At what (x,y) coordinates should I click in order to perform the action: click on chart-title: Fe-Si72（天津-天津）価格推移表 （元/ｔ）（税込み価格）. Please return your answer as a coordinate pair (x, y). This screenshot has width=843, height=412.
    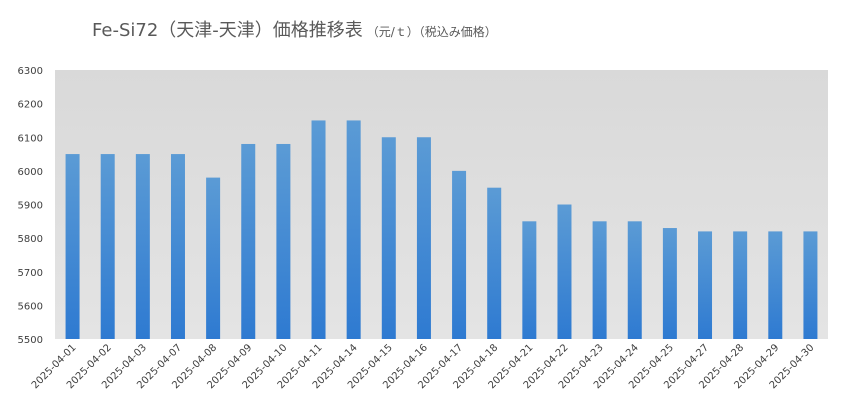
    Looking at the image, I should click on (294, 30).